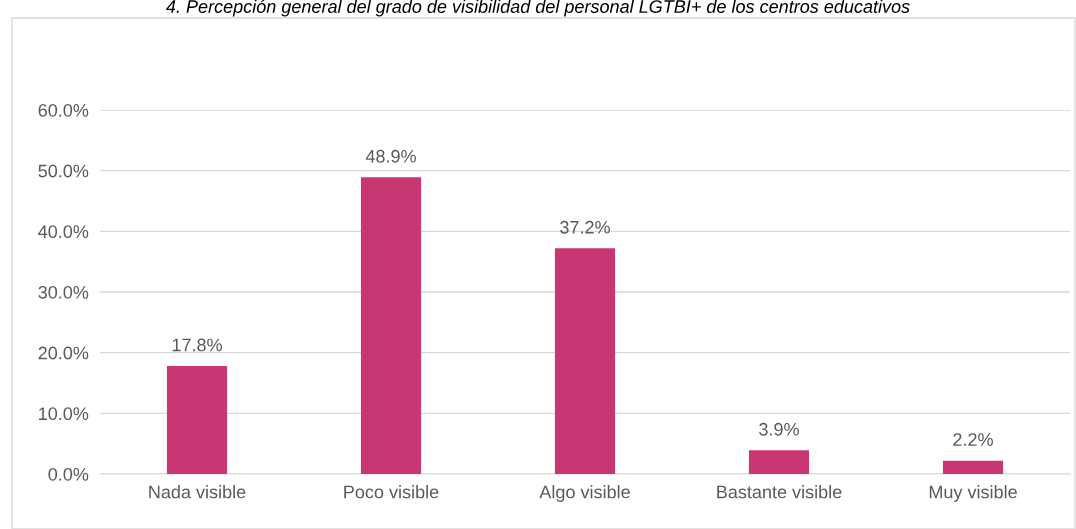  I want to click on data-label: 2.2%, so click(973, 439).